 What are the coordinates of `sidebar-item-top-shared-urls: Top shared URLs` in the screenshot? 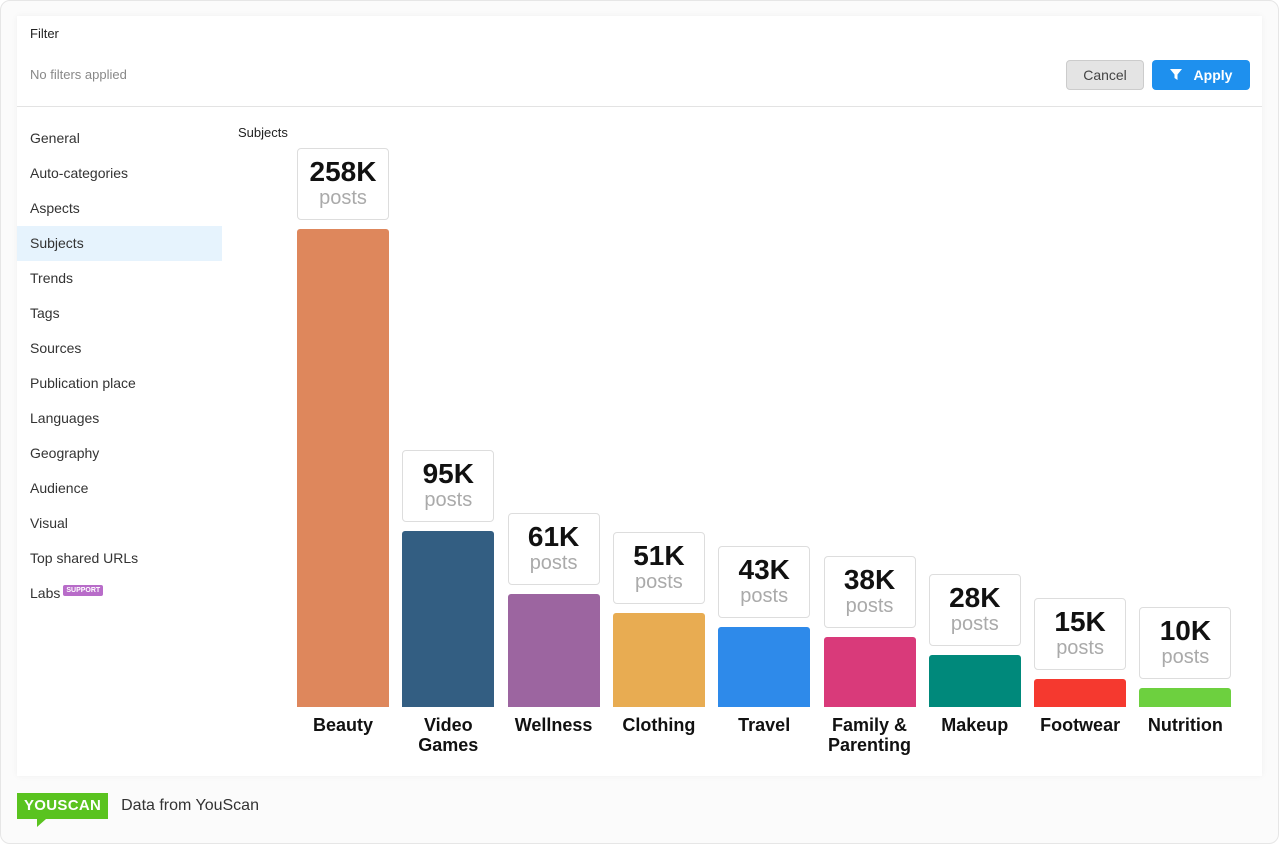 It's located at (119, 558).